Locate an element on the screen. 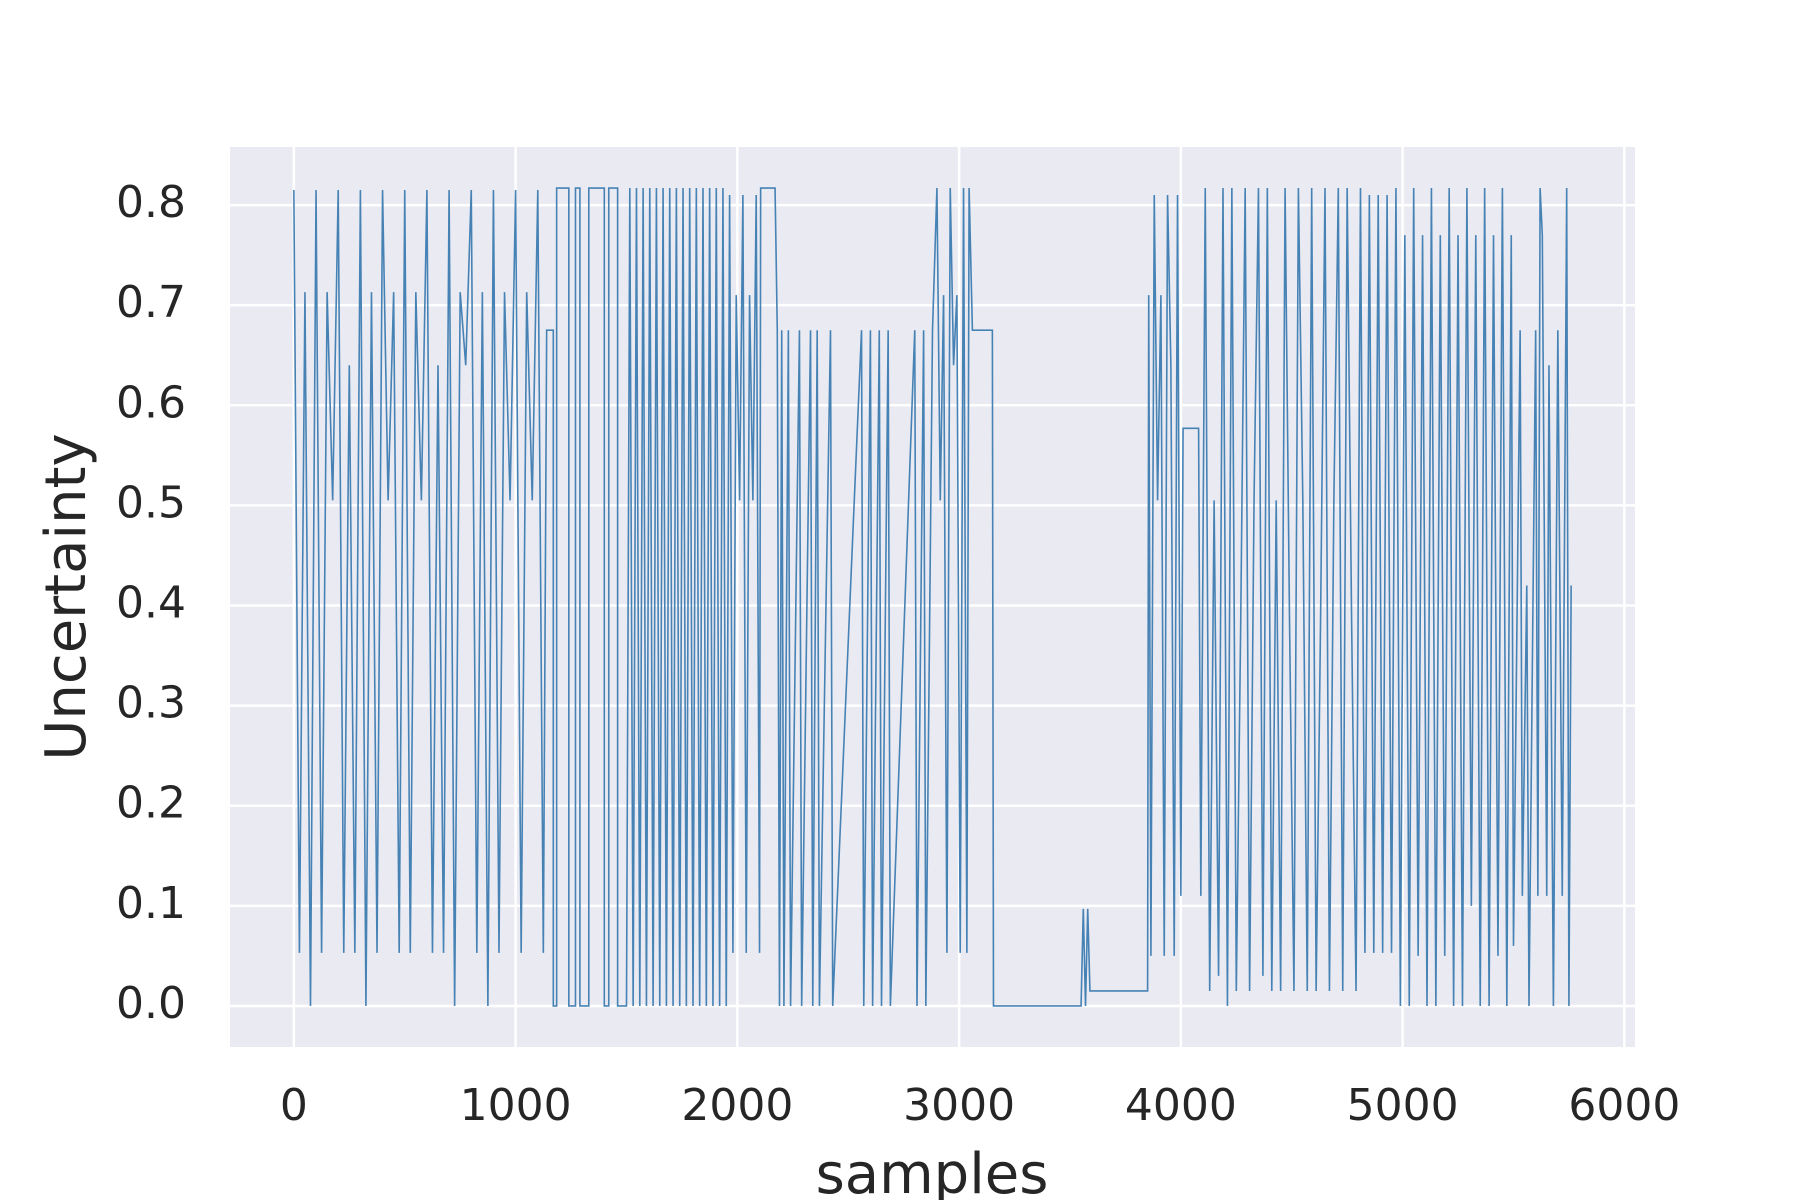  x-tick-label: 0 is located at coordinates (294, 1105).